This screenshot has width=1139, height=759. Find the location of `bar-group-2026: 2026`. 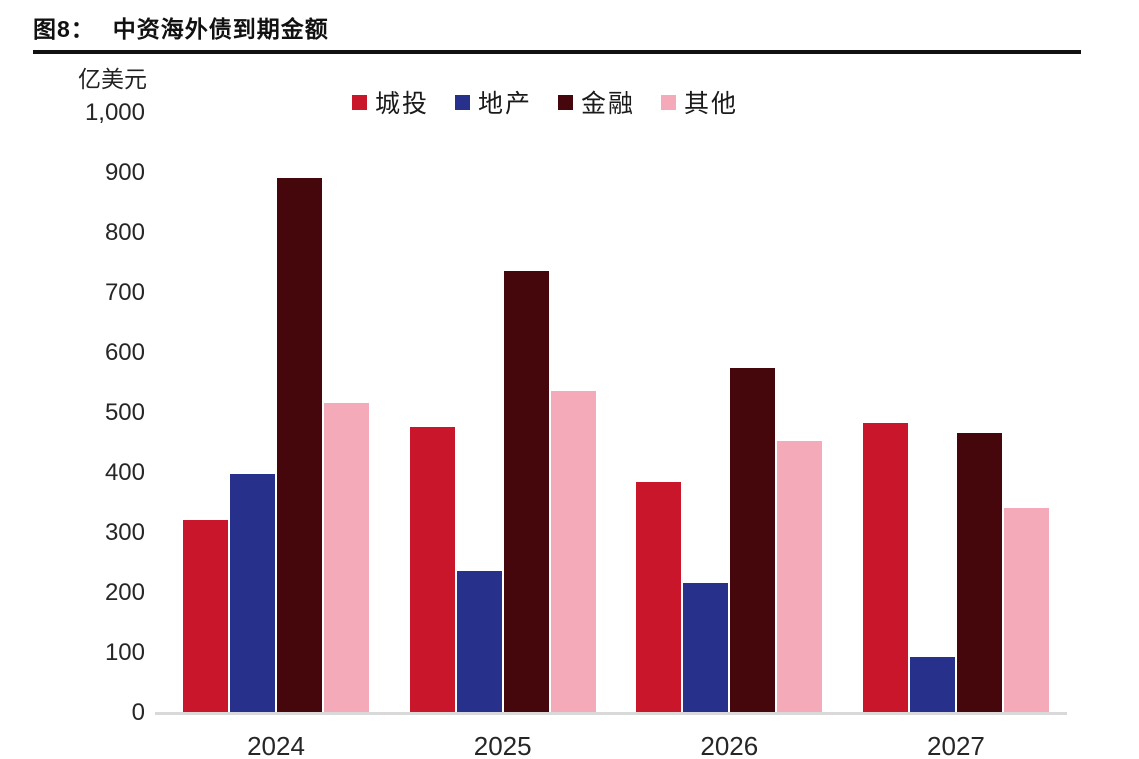

bar-group-2026: 2026 is located at coordinates (729, 436).